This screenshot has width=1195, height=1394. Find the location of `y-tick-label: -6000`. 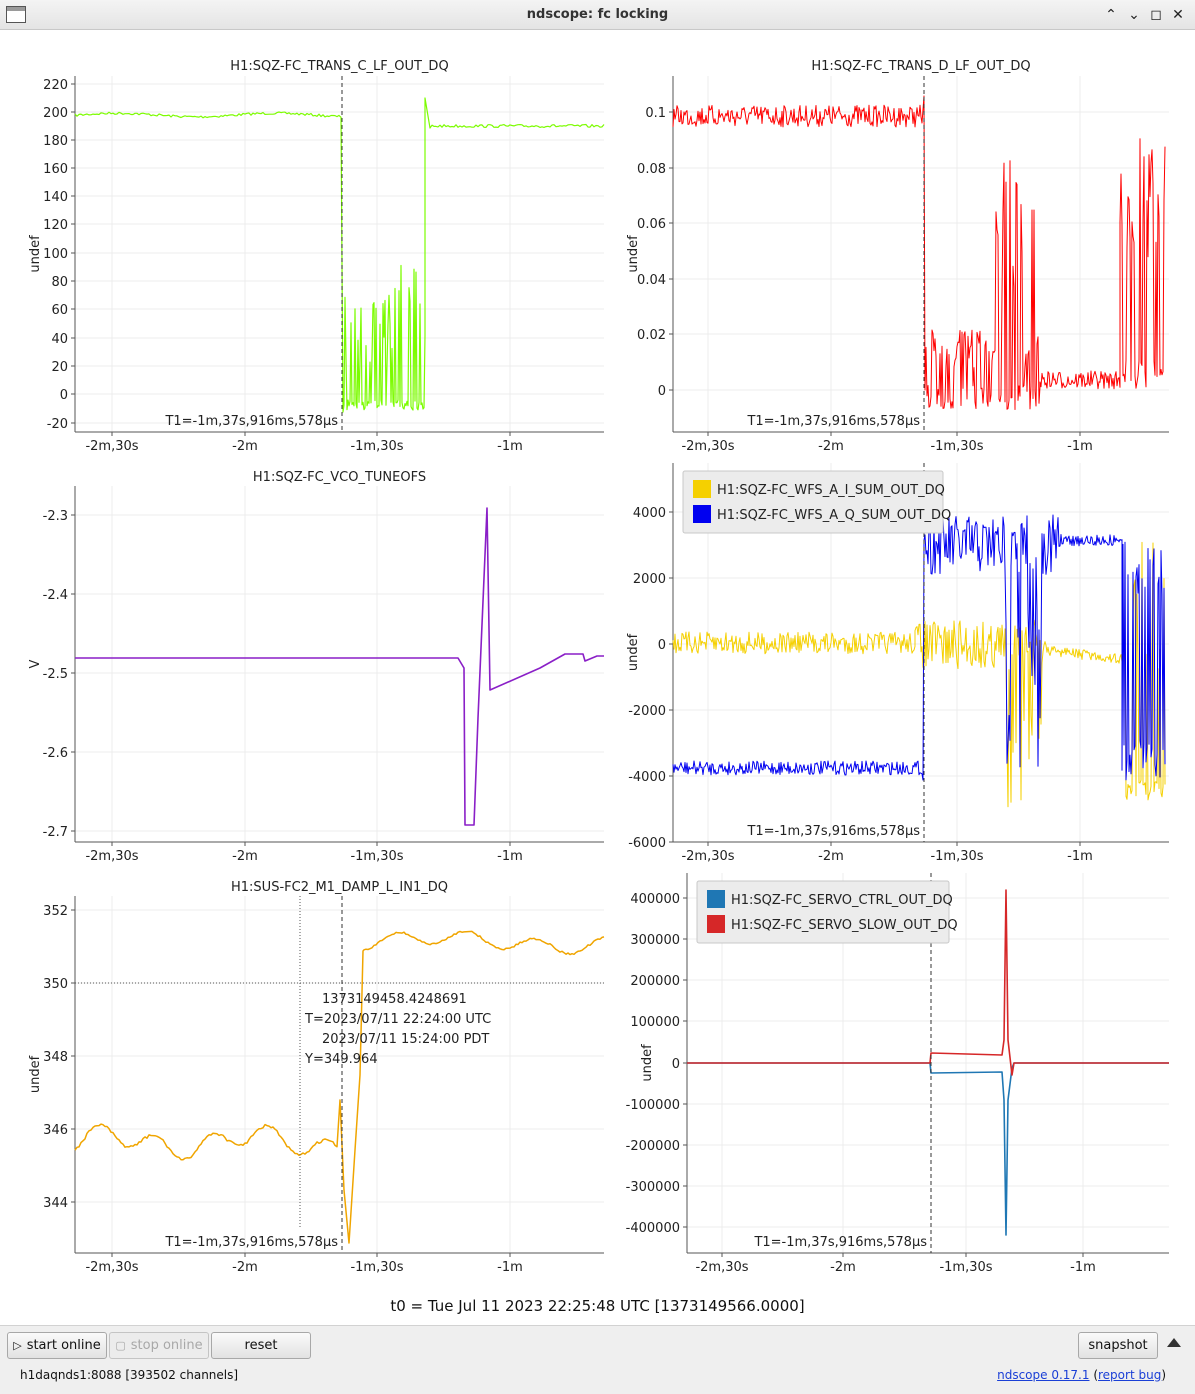

y-tick-label: -6000 is located at coordinates (647, 843).